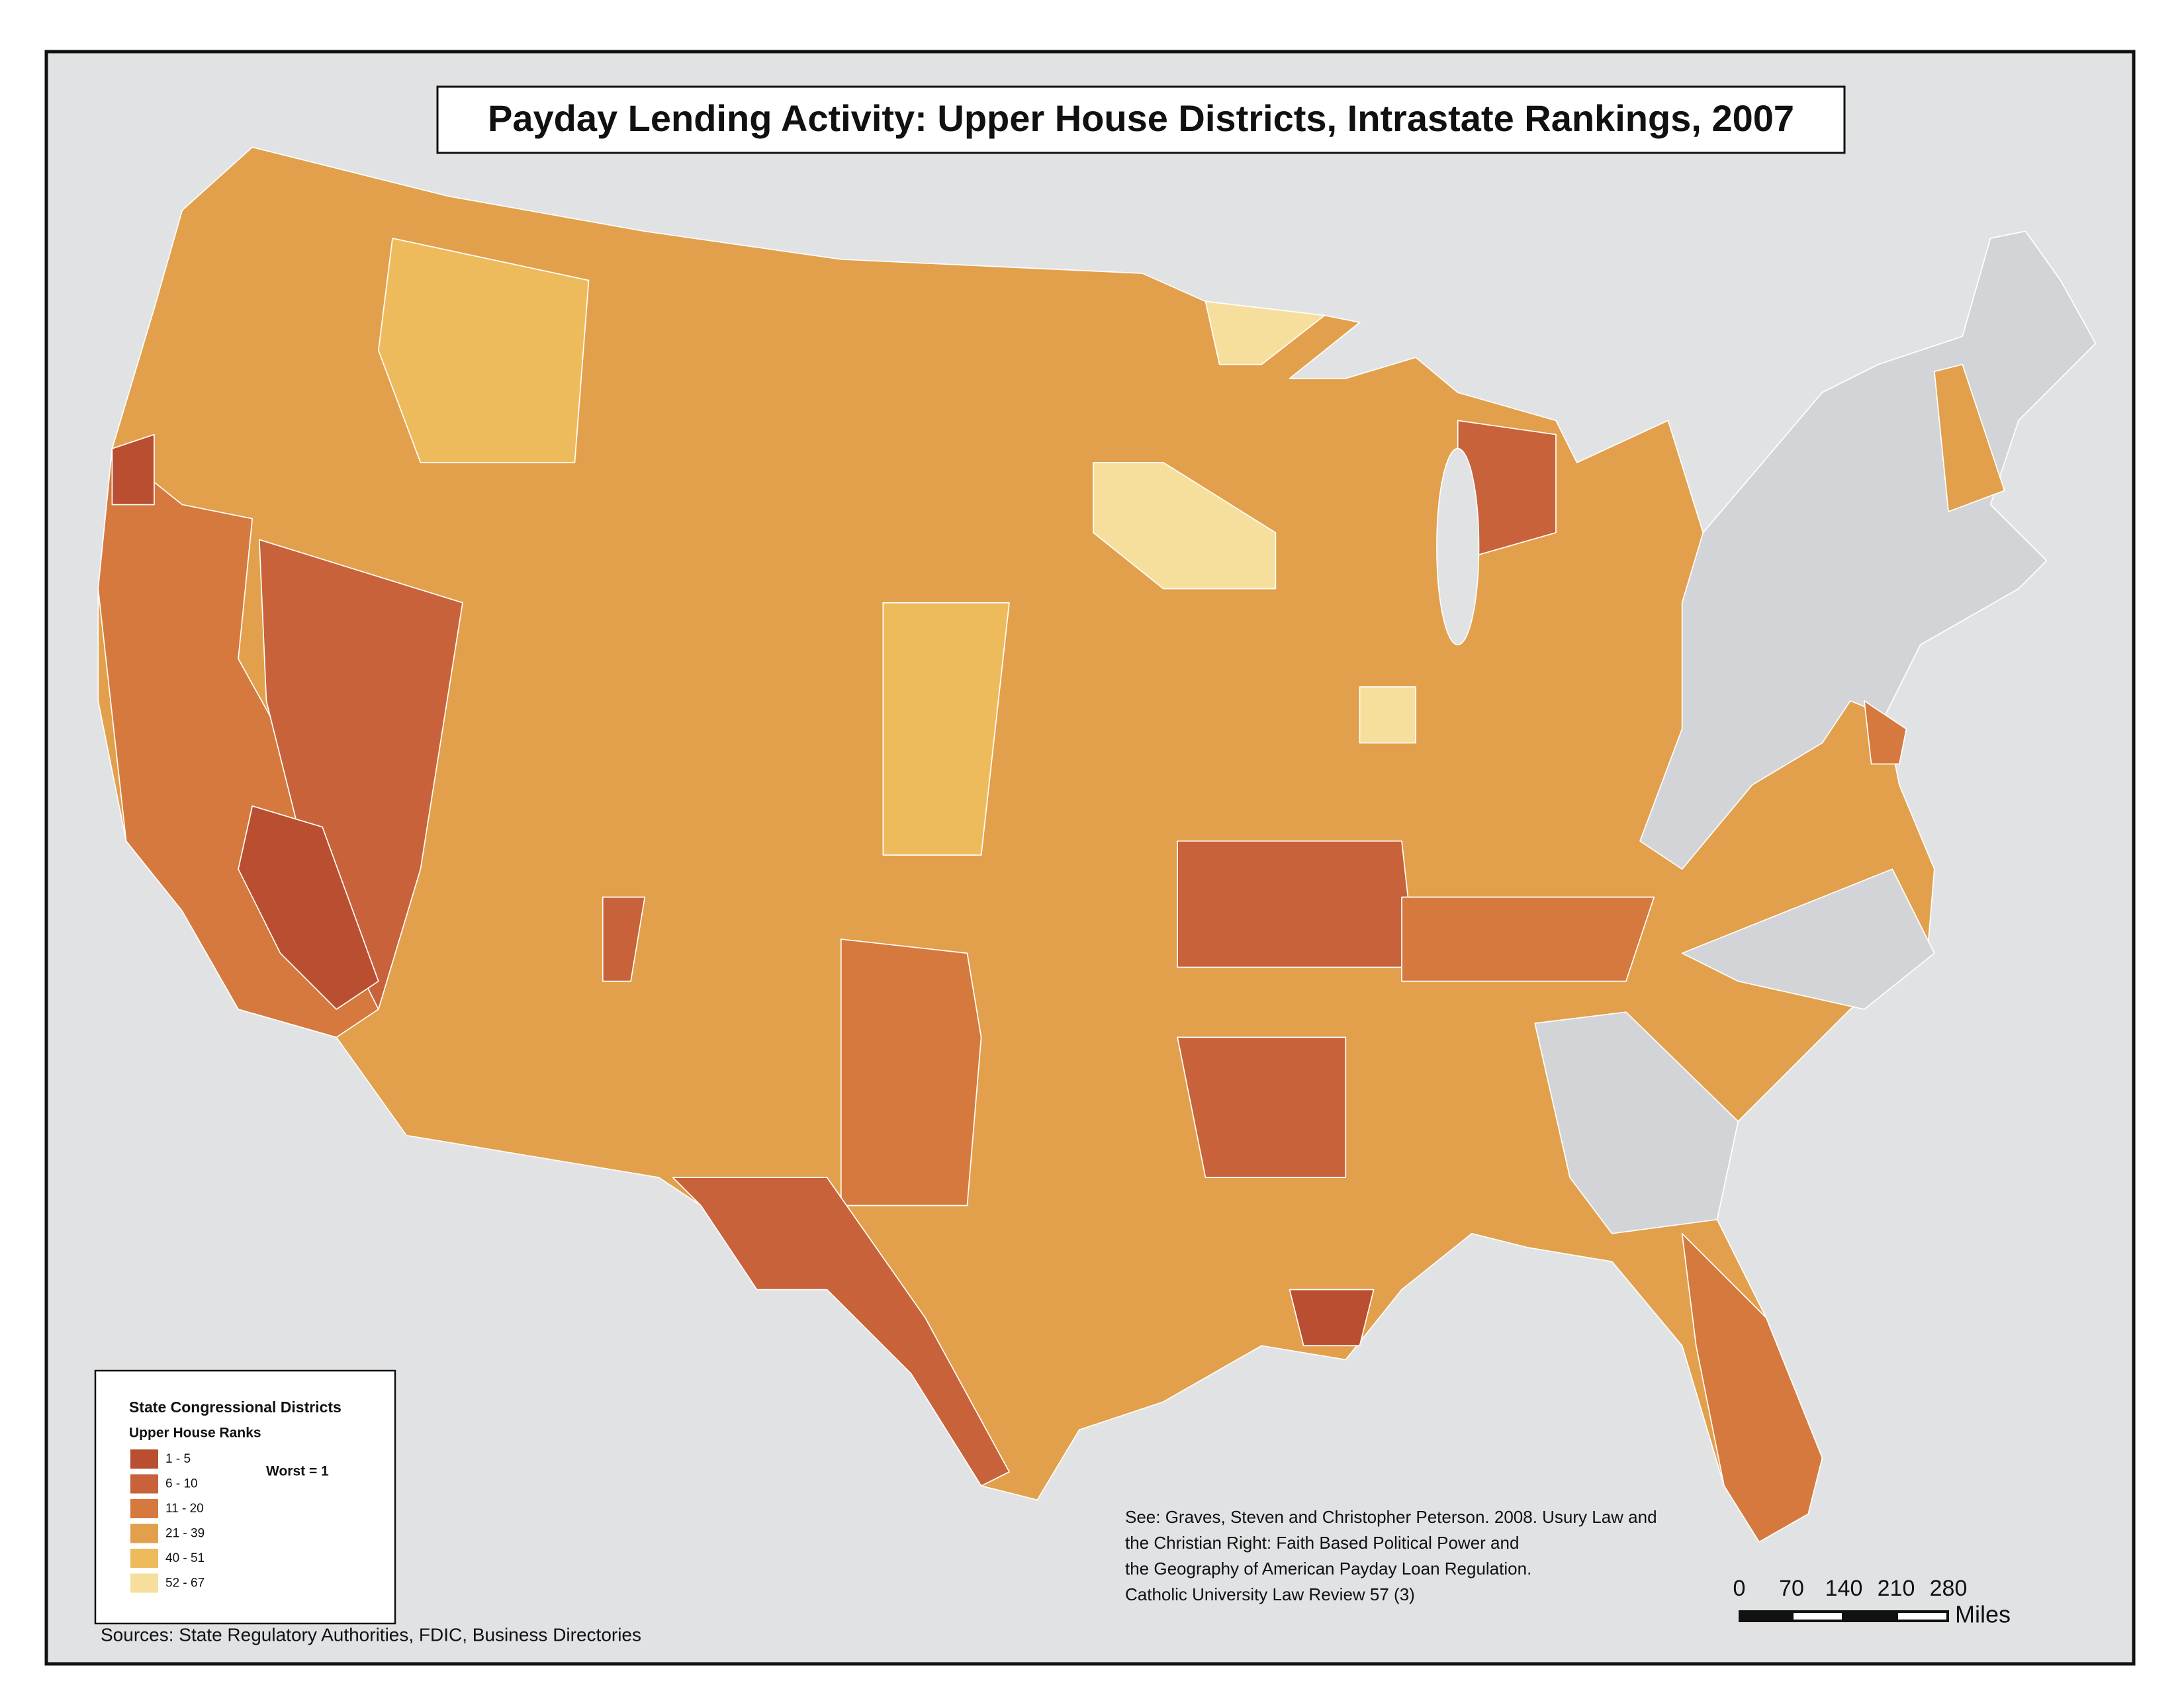  Describe the element at coordinates (1740, 1588) in the screenshot. I see `scale-tick-label: 0` at that location.